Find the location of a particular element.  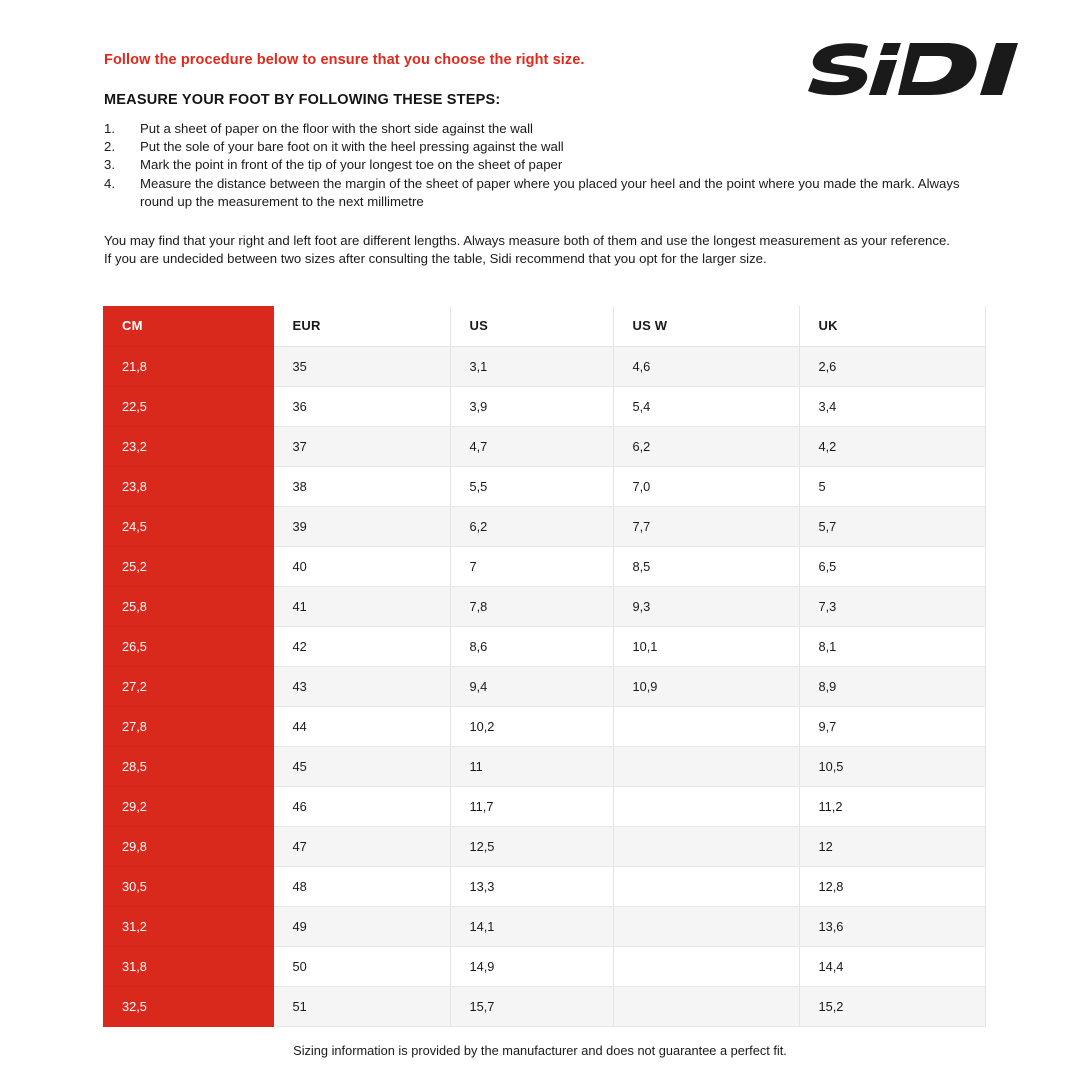

cell-cm: 29,8 is located at coordinates (188, 846).